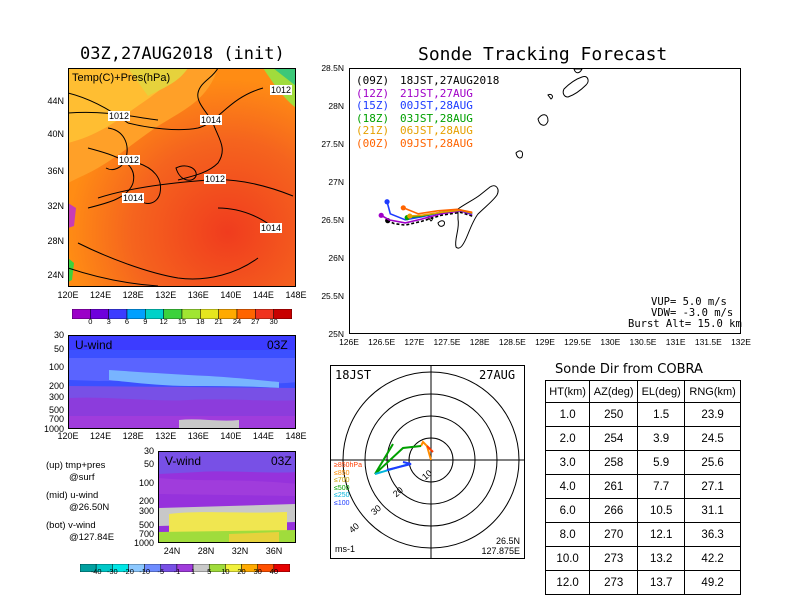 The image size is (792, 612). I want to click on v-pressure-tick: 30, so click(148, 451).